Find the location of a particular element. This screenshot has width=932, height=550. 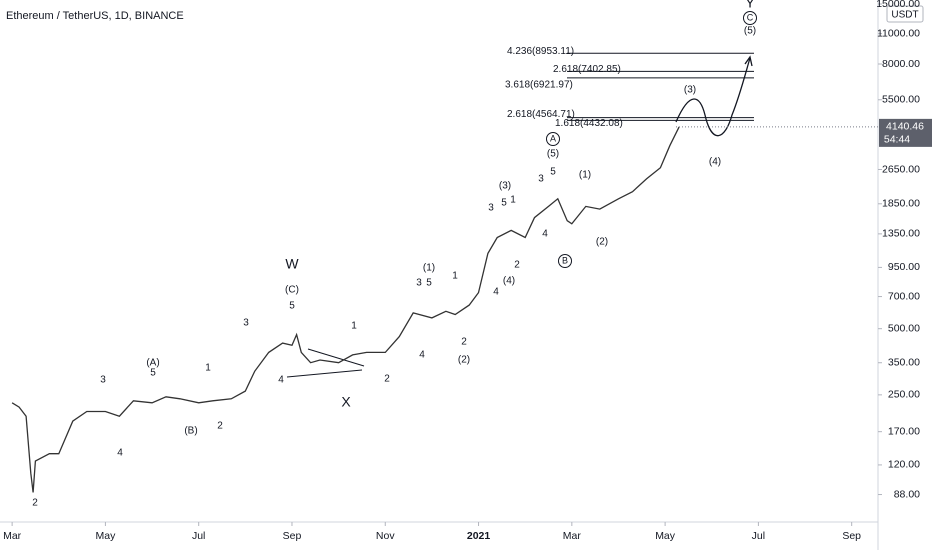

fib-label: 2.618(7402.85) is located at coordinates (587, 69).